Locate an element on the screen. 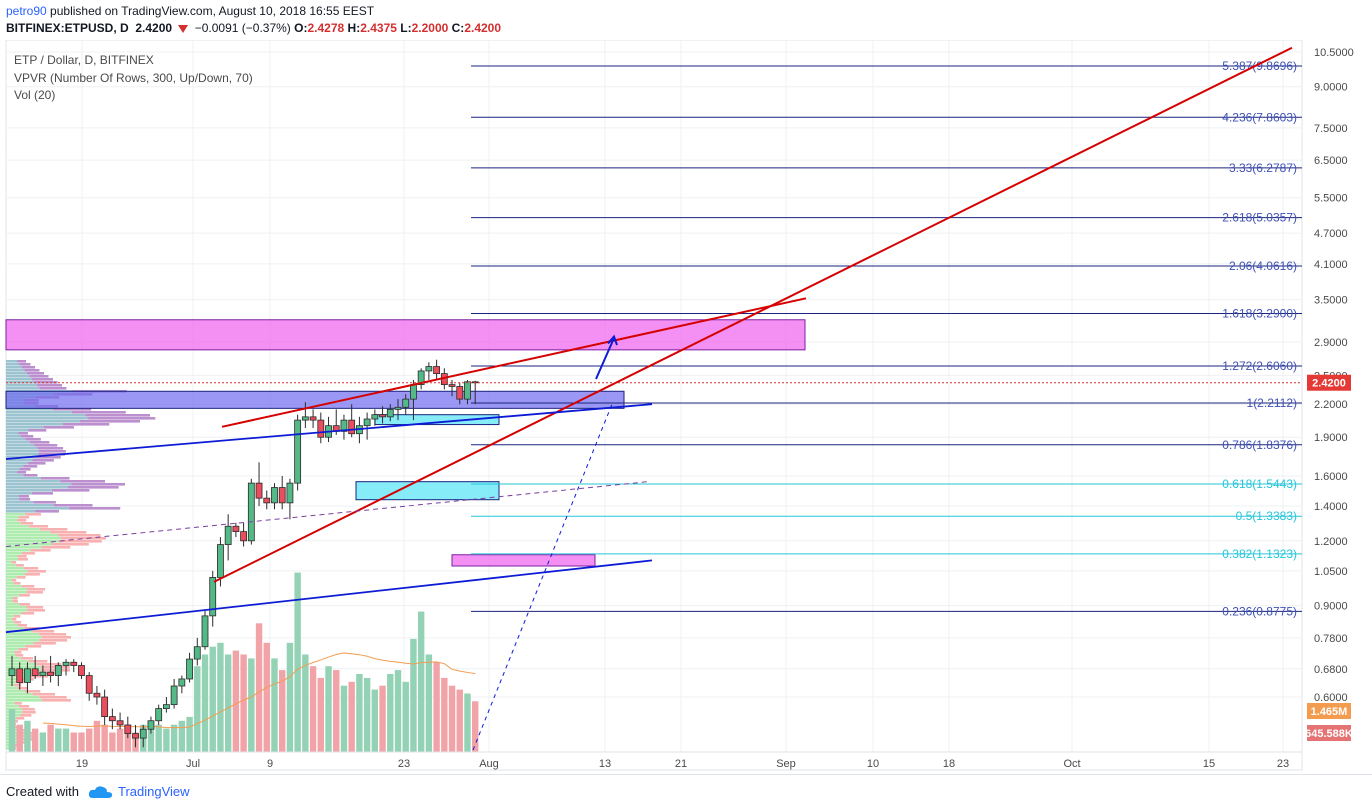  volume-ma-badge: 1.465M is located at coordinates (1329, 712).